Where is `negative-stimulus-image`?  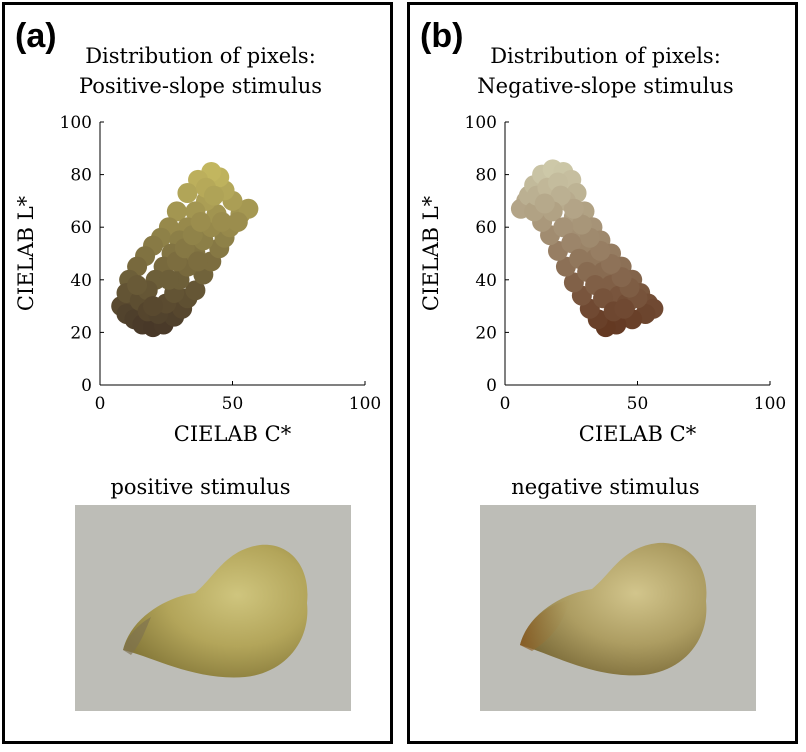
negative-stimulus-image is located at coordinates (618, 608).